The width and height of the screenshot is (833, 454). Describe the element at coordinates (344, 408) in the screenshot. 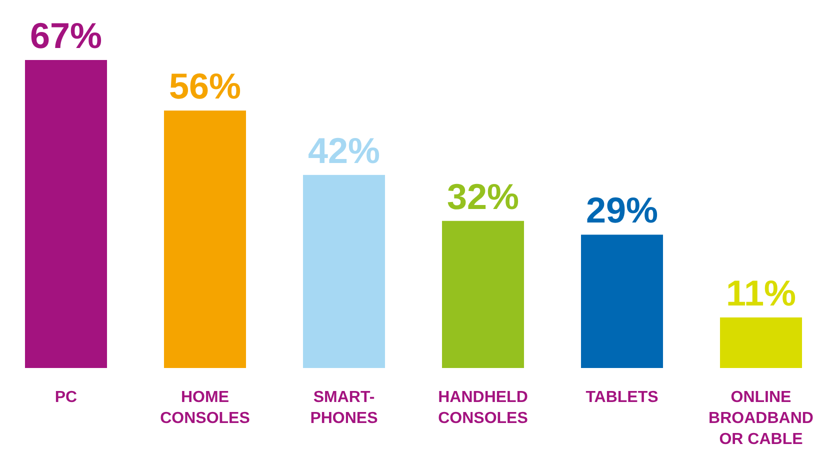

I see `x-tick-label: SMART-PHONES` at that location.